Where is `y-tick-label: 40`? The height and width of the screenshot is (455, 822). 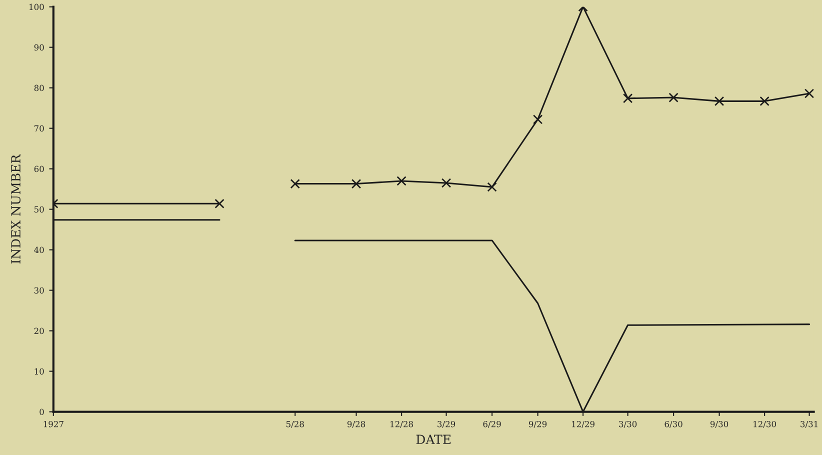
y-tick-label: 40 is located at coordinates (39, 250).